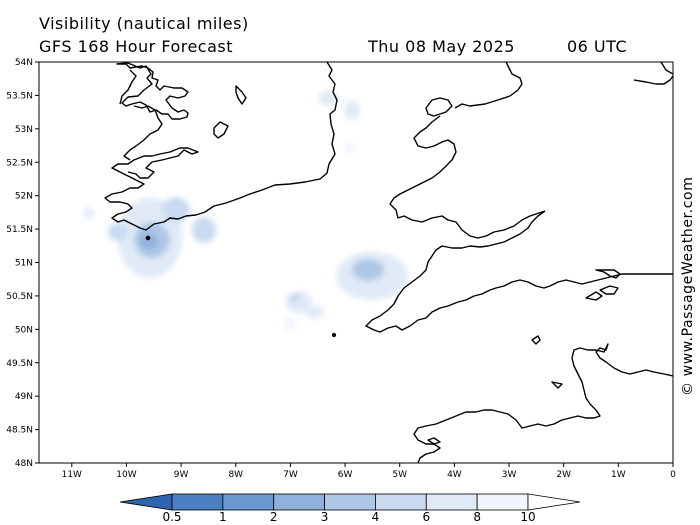 The height and width of the screenshot is (525, 700). What do you see at coordinates (24, 197) in the screenshot?
I see `lat-tick-label: 52N` at bounding box center [24, 197].